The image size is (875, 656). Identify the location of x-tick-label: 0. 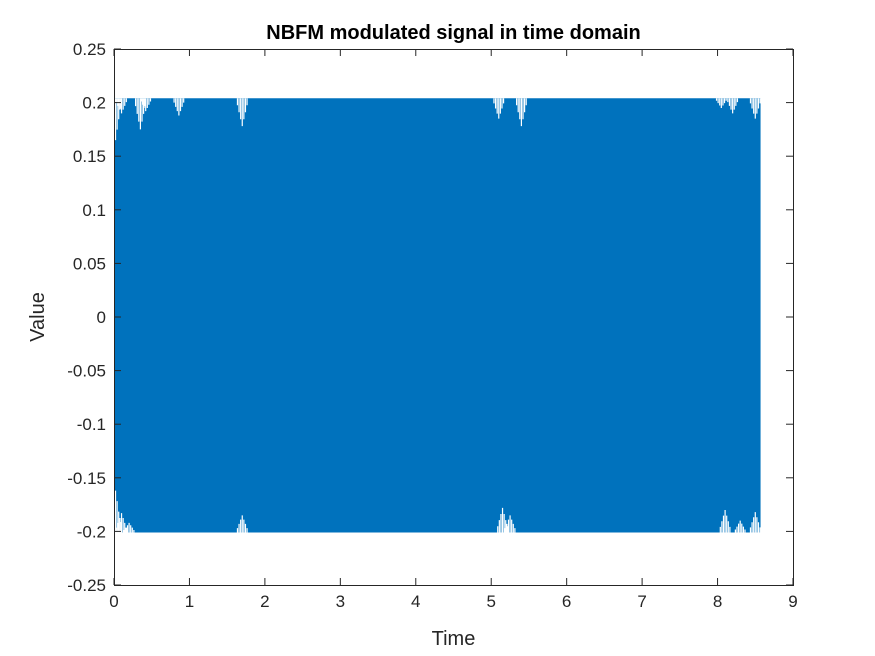
(113, 601).